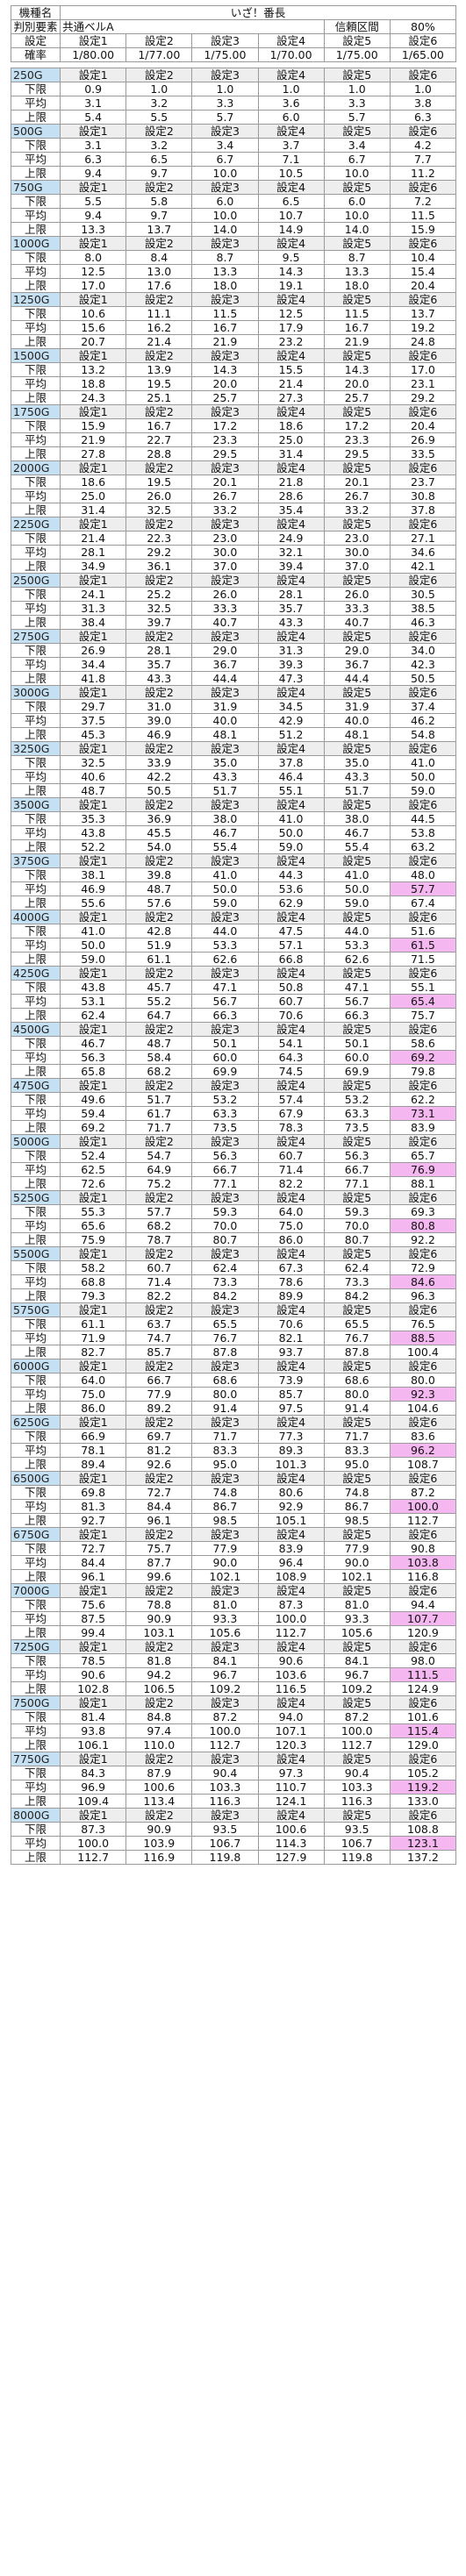  I want to click on table-row-low: 下限 18.6 19.5 20.1 21.8 20.1 23.7, so click(233, 482).